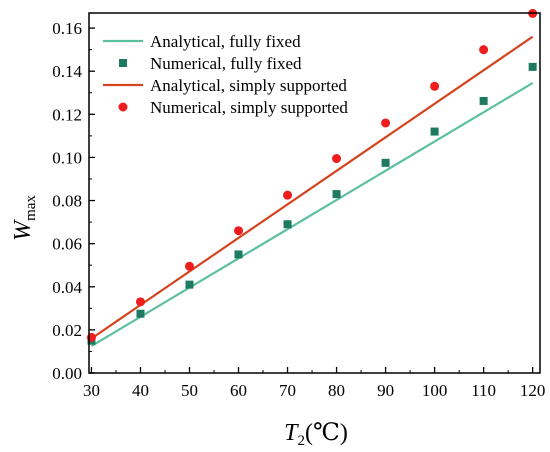 The height and width of the screenshot is (452, 550). I want to click on legend-circle-swatch, so click(123, 107).